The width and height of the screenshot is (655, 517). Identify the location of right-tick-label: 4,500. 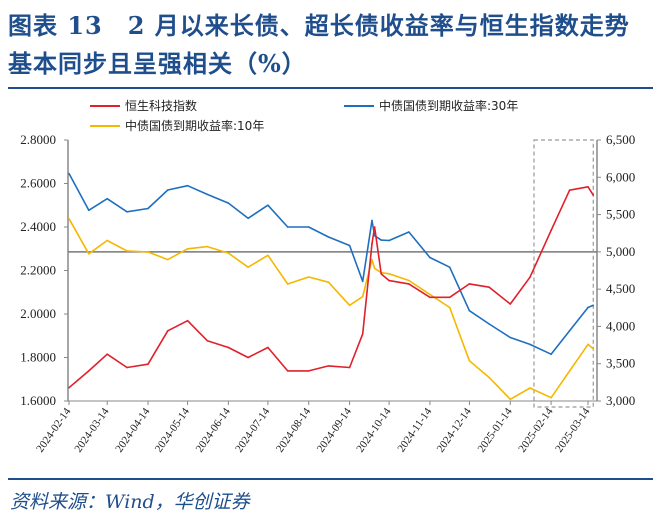
(620, 288).